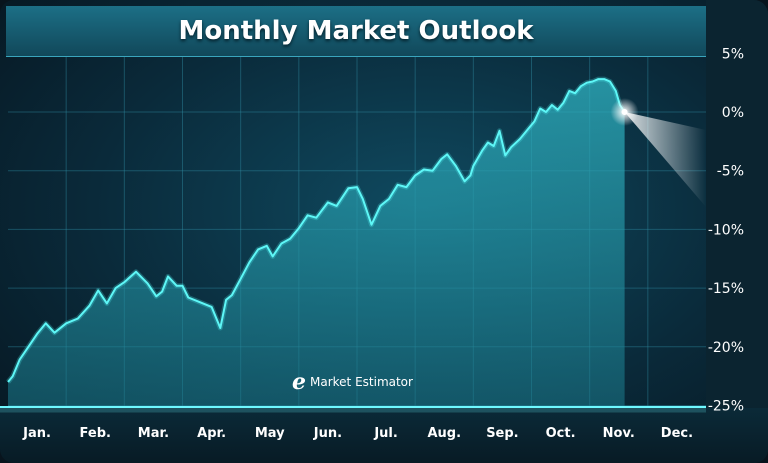 The width and height of the screenshot is (768, 463). What do you see at coordinates (327, 433) in the screenshot?
I see `x-tick-label: Jun.` at bounding box center [327, 433].